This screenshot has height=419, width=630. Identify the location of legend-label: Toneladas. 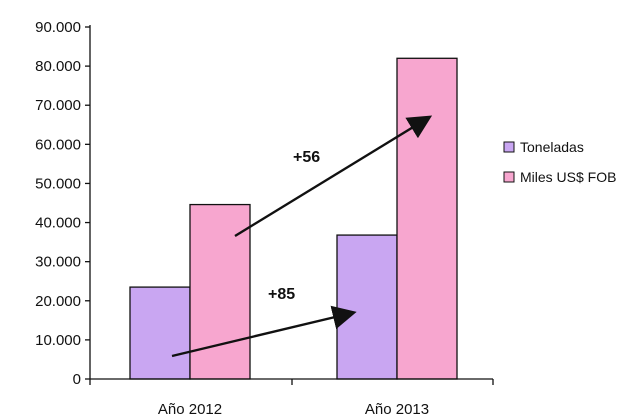
(552, 147).